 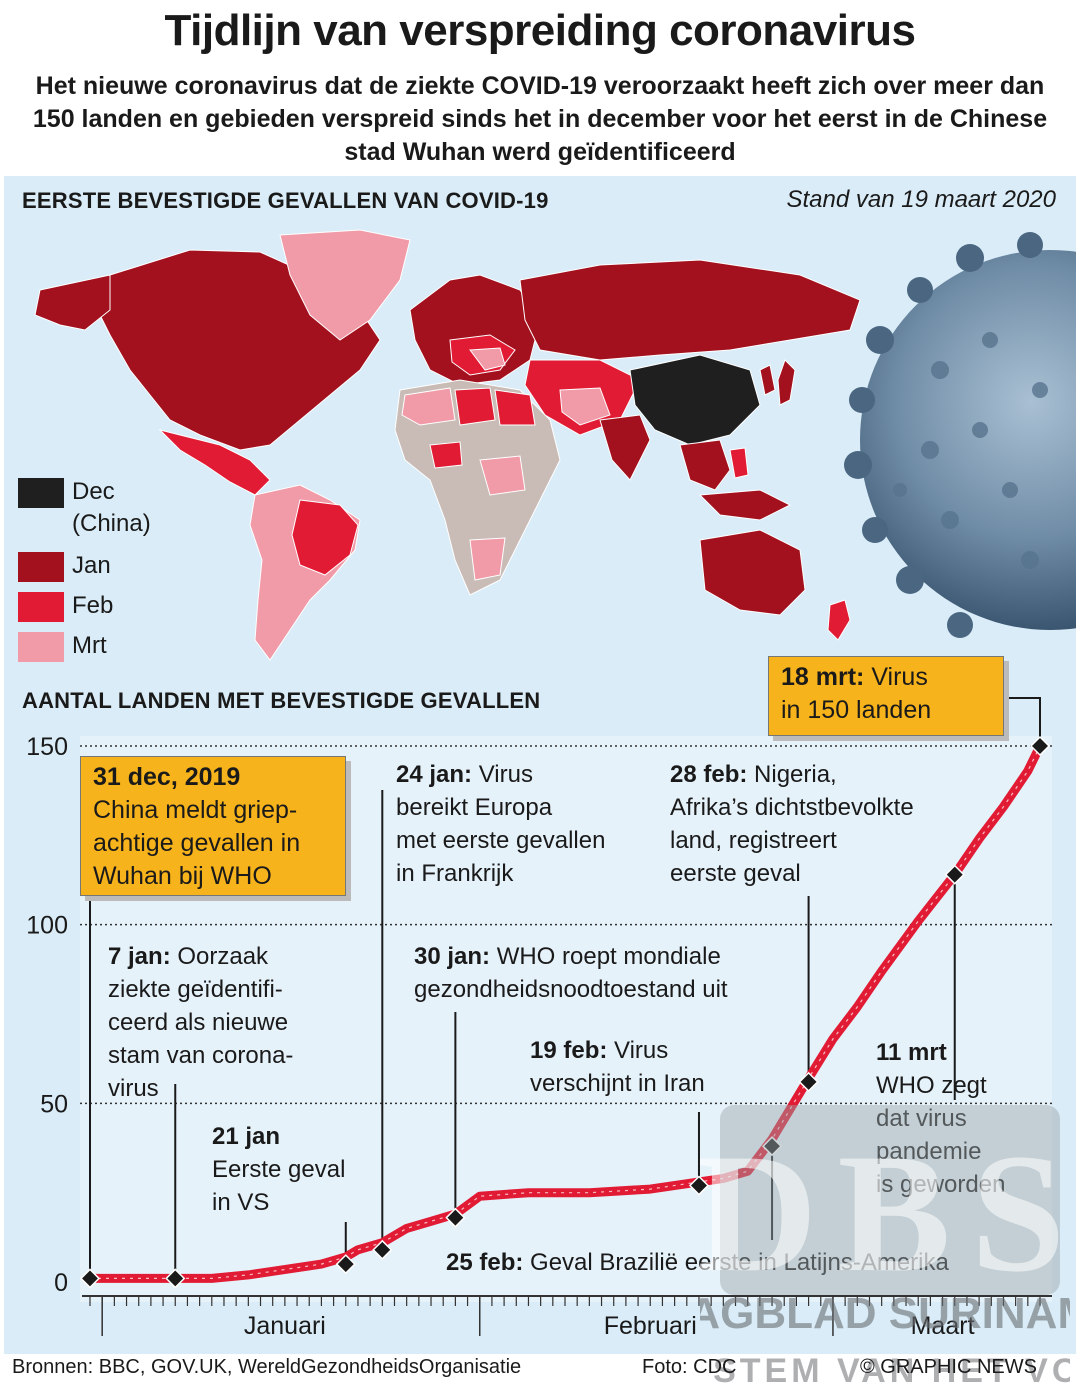 What do you see at coordinates (485, 1262) in the screenshot?
I see `annotation-feb25-date: 25 feb:` at bounding box center [485, 1262].